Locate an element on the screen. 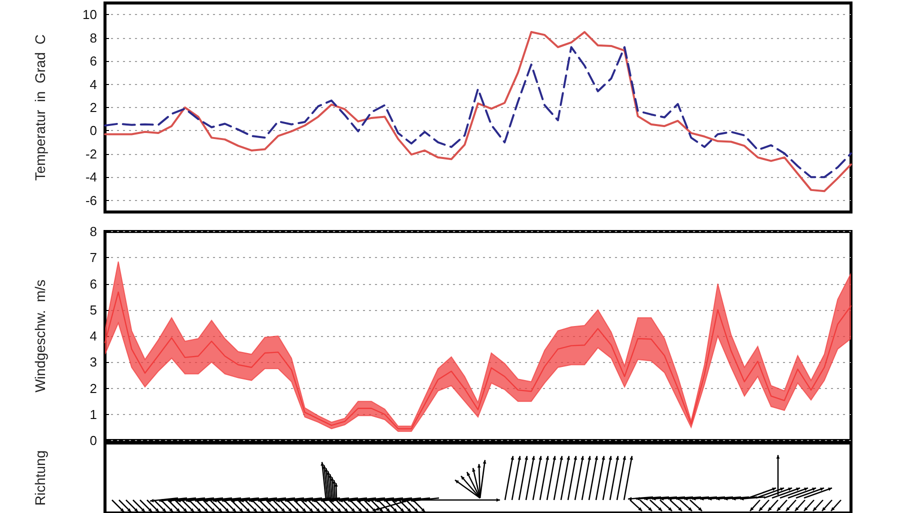  y-tick-label: 3 is located at coordinates (93, 362).